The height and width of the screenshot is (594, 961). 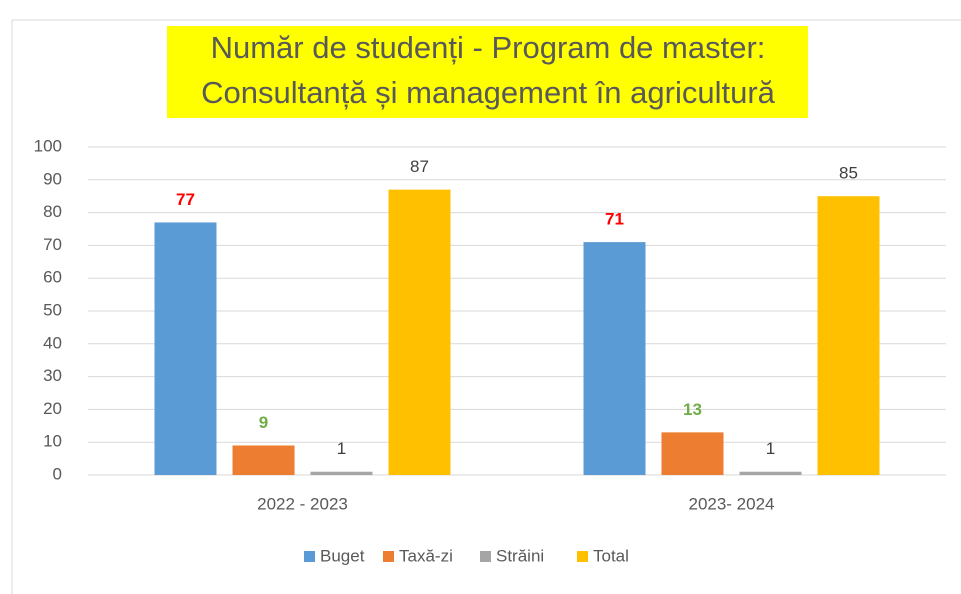 I want to click on y-tick-label: 50, so click(x=52, y=309).